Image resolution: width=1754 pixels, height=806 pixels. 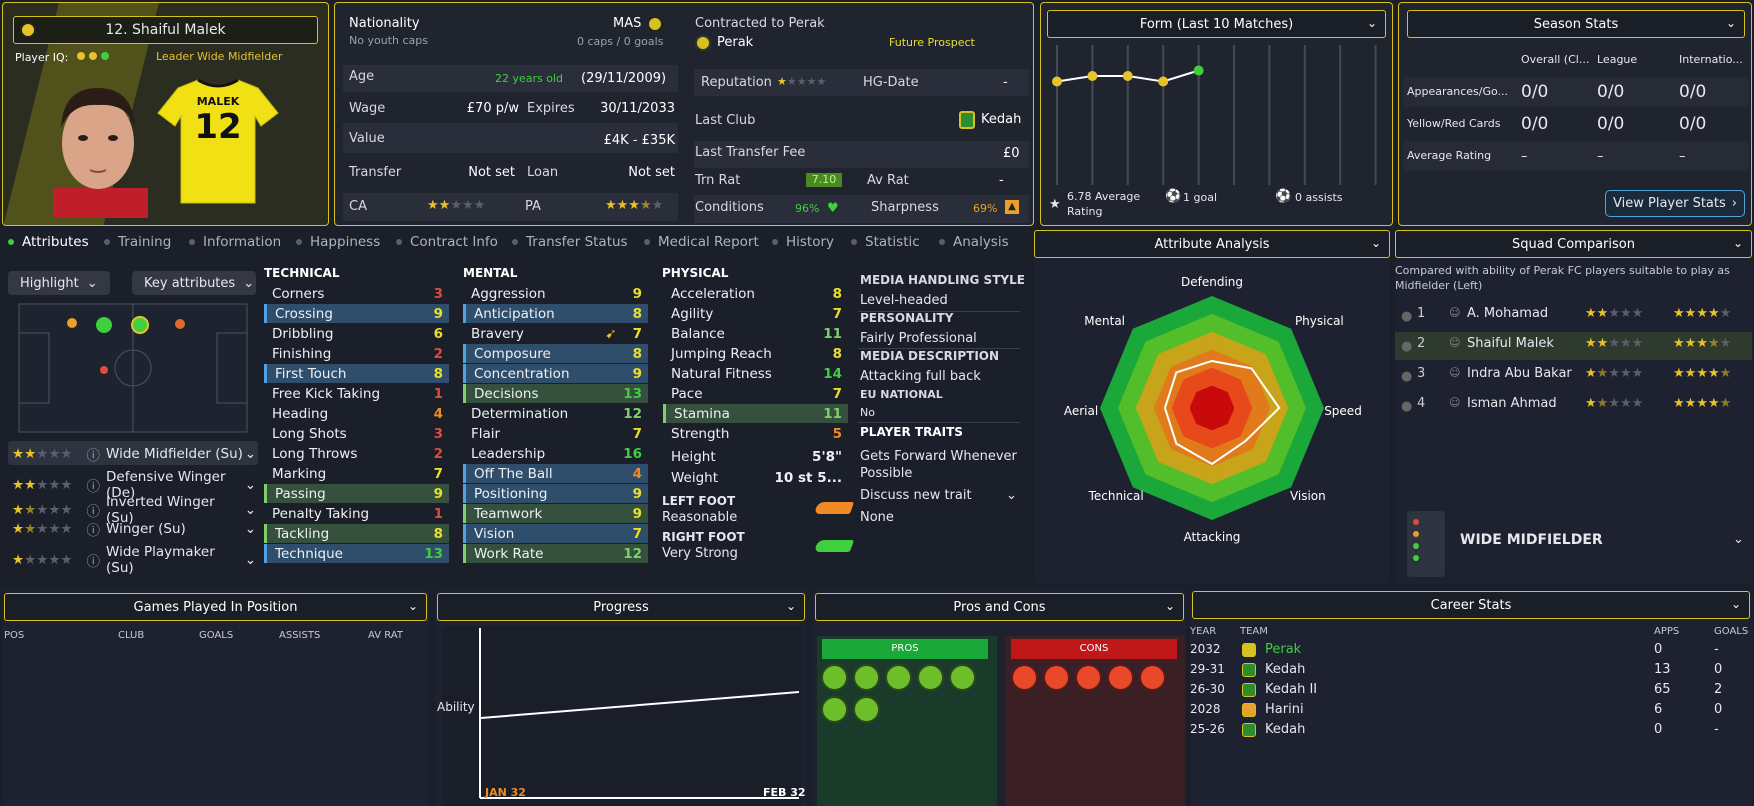 What do you see at coordinates (755, 393) in the screenshot?
I see `attribute-row: Pace 7` at bounding box center [755, 393].